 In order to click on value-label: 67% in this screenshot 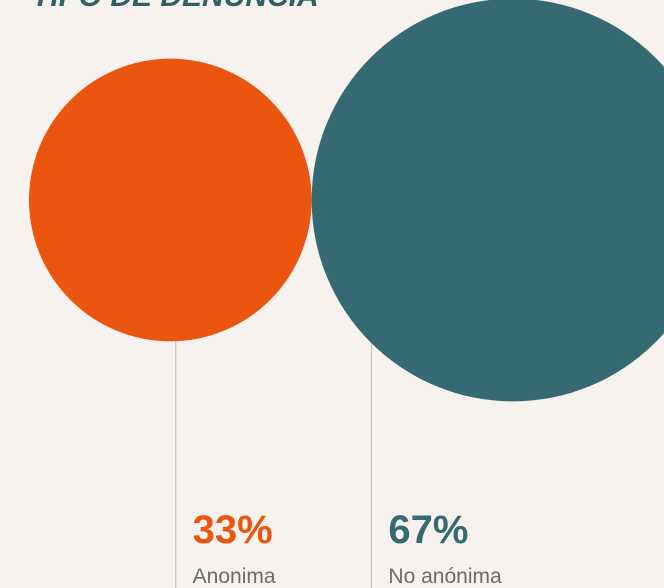, I will do `click(428, 530)`.